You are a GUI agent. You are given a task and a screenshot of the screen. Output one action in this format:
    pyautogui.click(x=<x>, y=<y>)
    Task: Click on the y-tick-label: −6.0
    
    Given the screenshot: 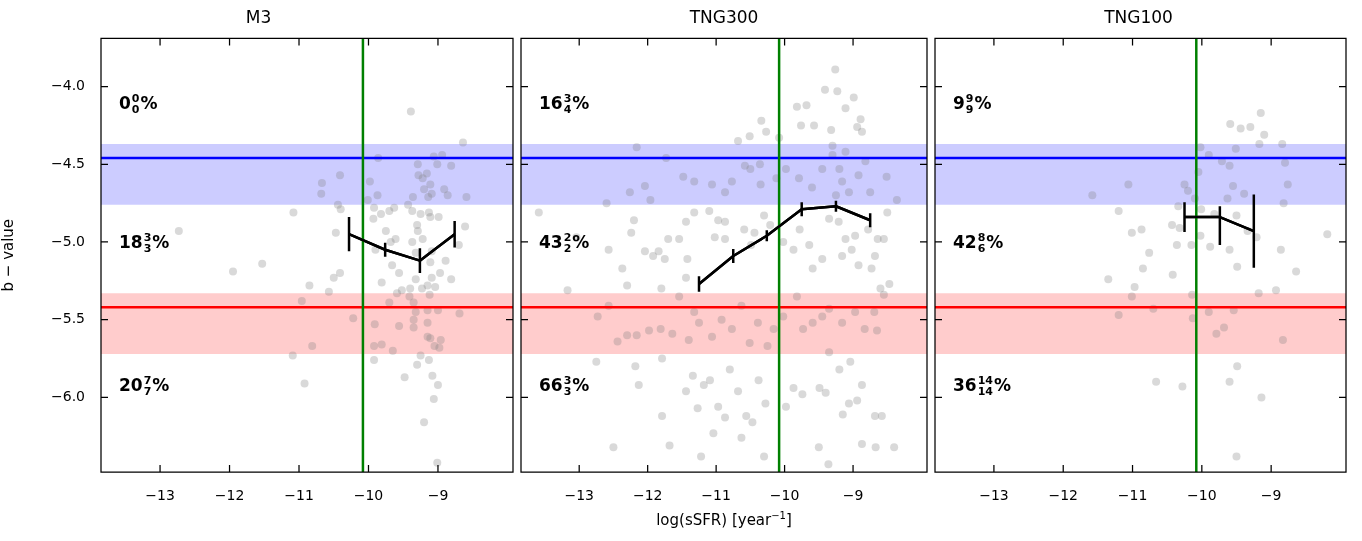 What is the action you would take?
    pyautogui.click(x=68, y=396)
    